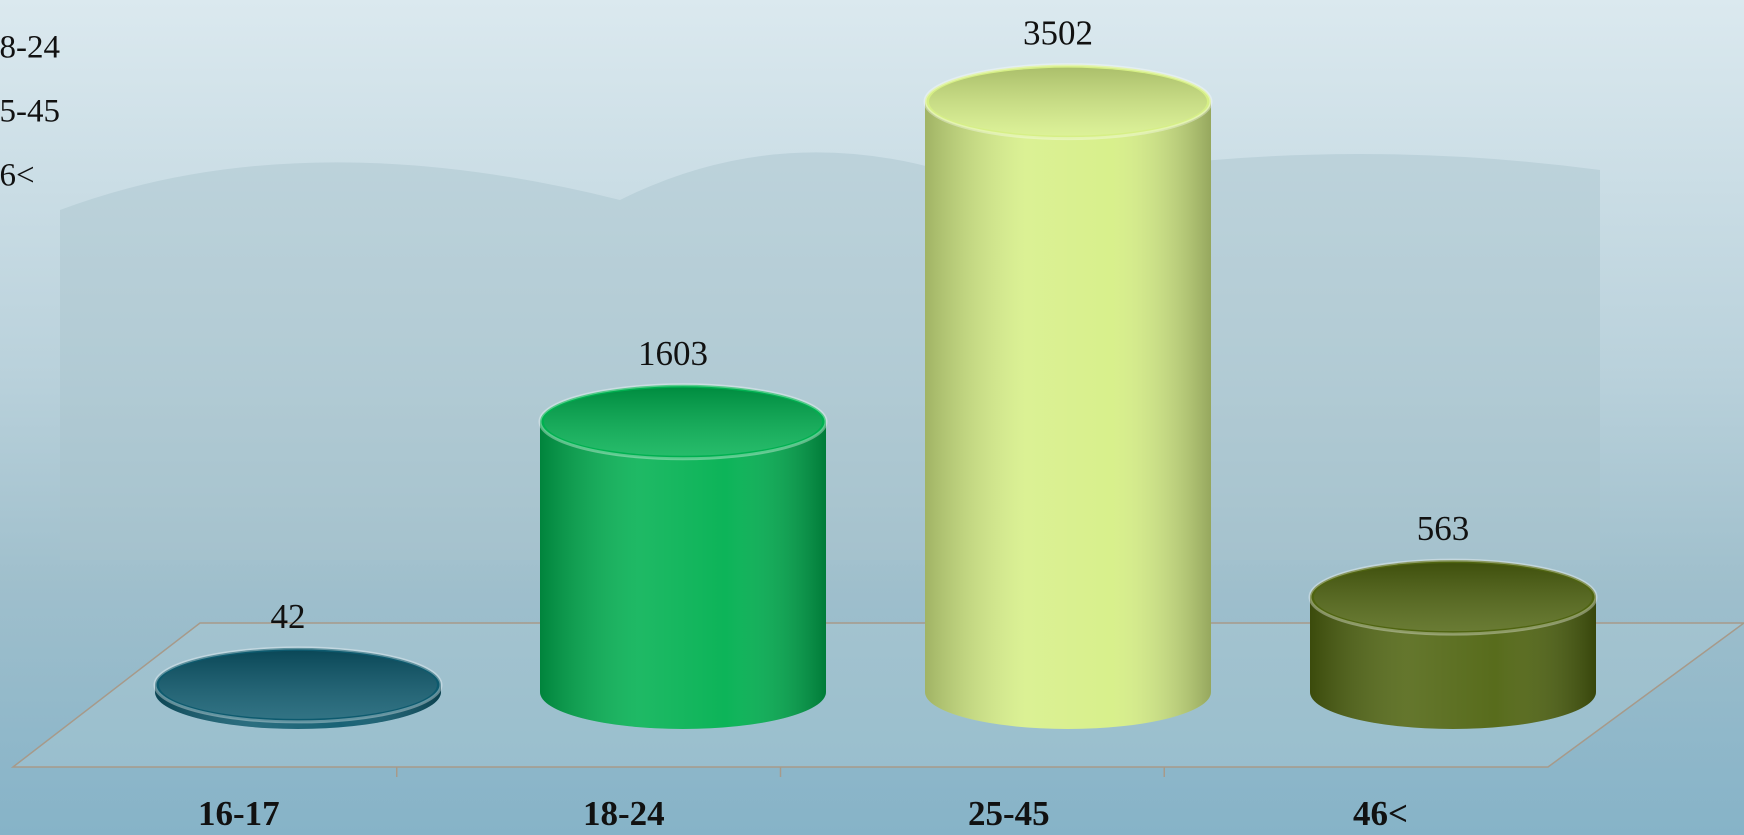 This screenshot has height=835, width=1744. Describe the element at coordinates (1009, 813) in the screenshot. I see `x-tick-label: 25-45` at that location.